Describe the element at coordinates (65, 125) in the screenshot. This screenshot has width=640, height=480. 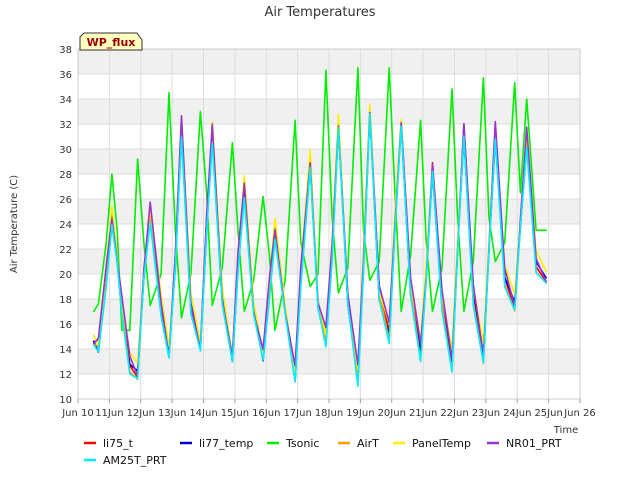
I see `y-tick-label: 32` at that location.